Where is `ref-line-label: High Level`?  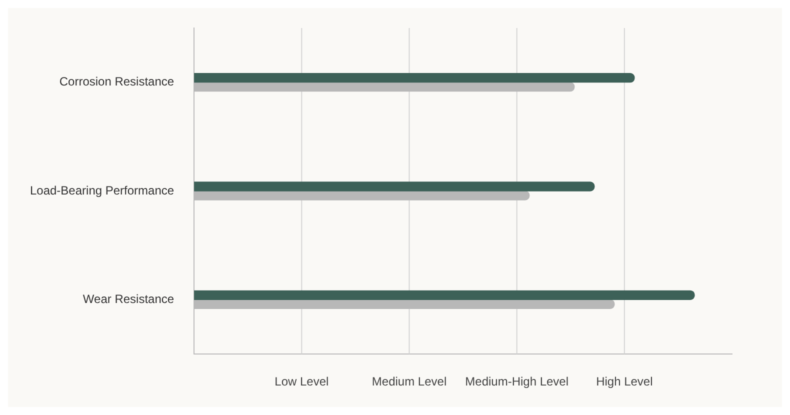
ref-line-label: High Level is located at coordinates (624, 381).